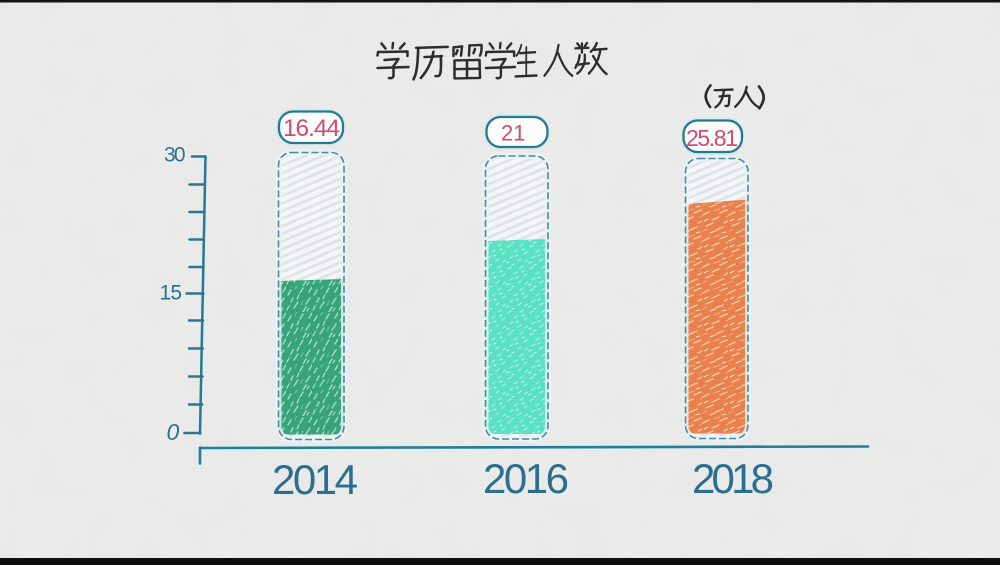 Image resolution: width=1000 pixels, height=565 pixels. Describe the element at coordinates (171, 293) in the screenshot. I see `svg-text: 15` at that location.